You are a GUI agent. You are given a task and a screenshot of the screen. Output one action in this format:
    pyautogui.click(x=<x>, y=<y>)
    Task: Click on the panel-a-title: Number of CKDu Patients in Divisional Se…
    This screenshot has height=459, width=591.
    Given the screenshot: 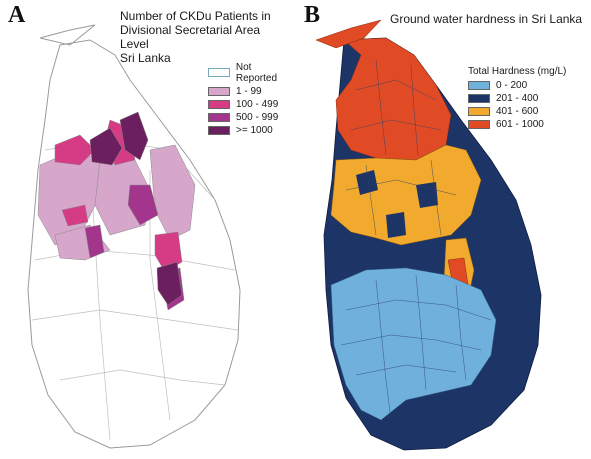 What is the action you would take?
    pyautogui.click(x=195, y=37)
    